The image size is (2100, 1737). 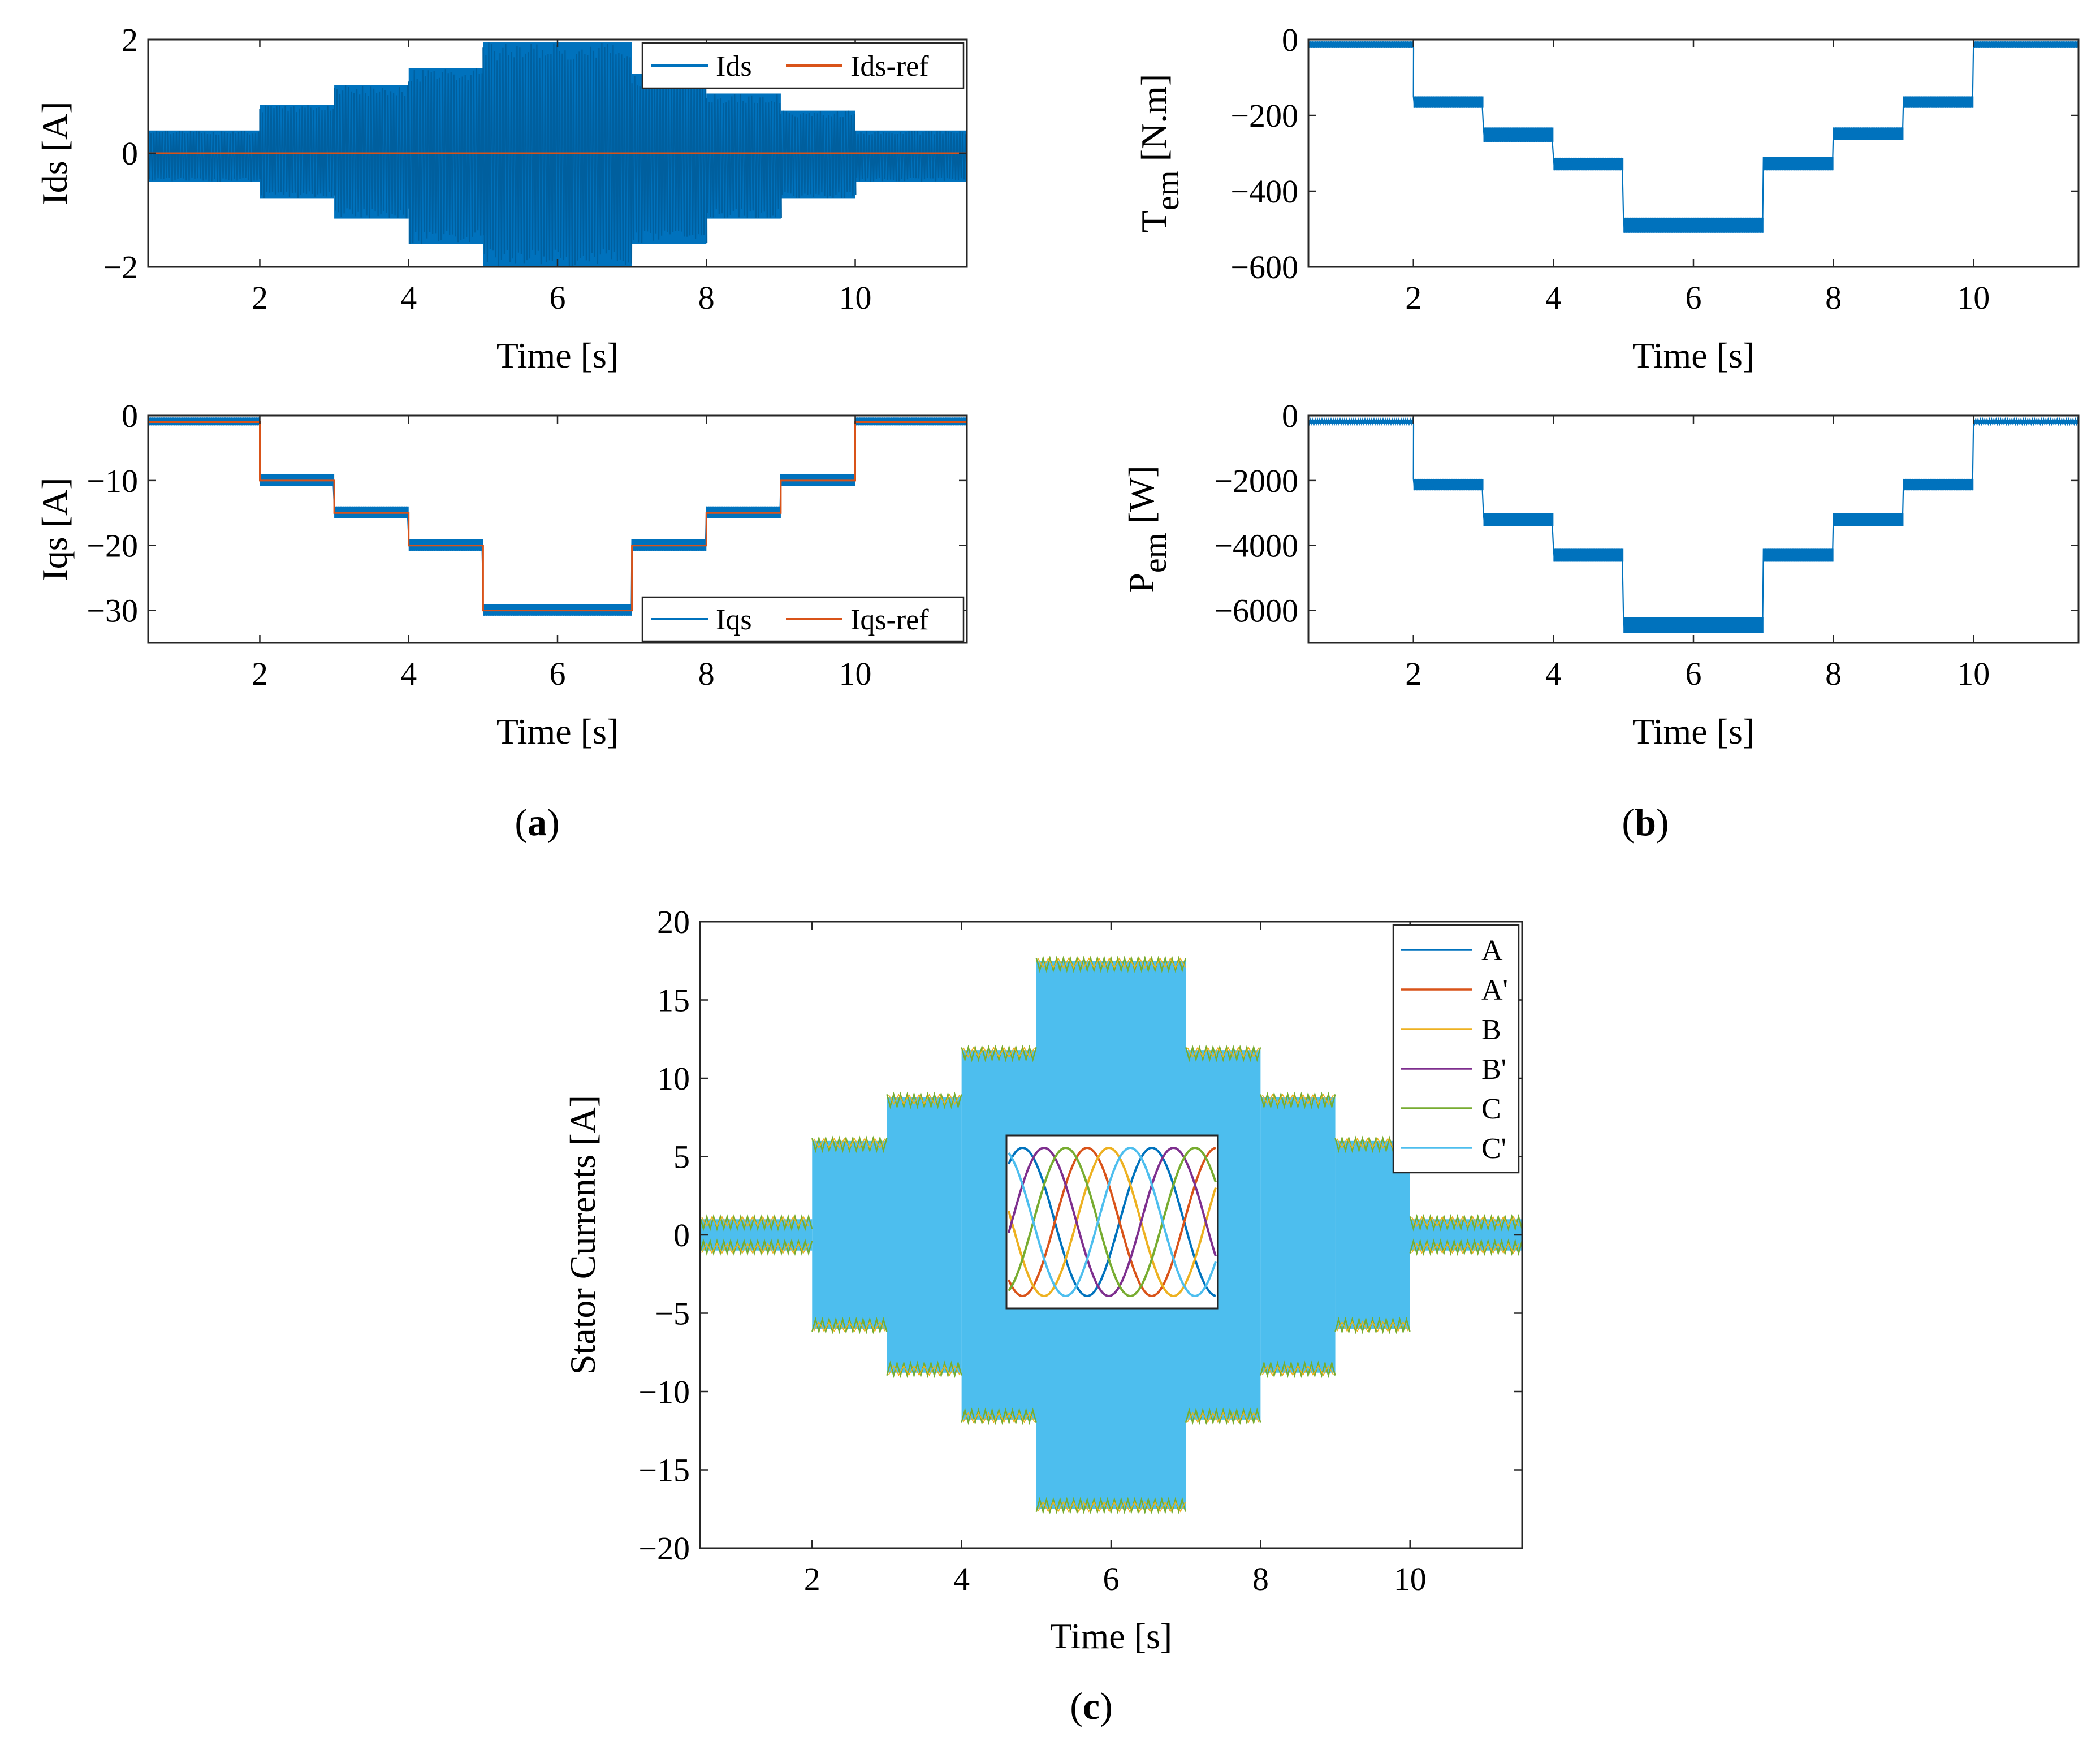 I want to click on ids-legend: Ids Ids-ref, so click(x=803, y=65).